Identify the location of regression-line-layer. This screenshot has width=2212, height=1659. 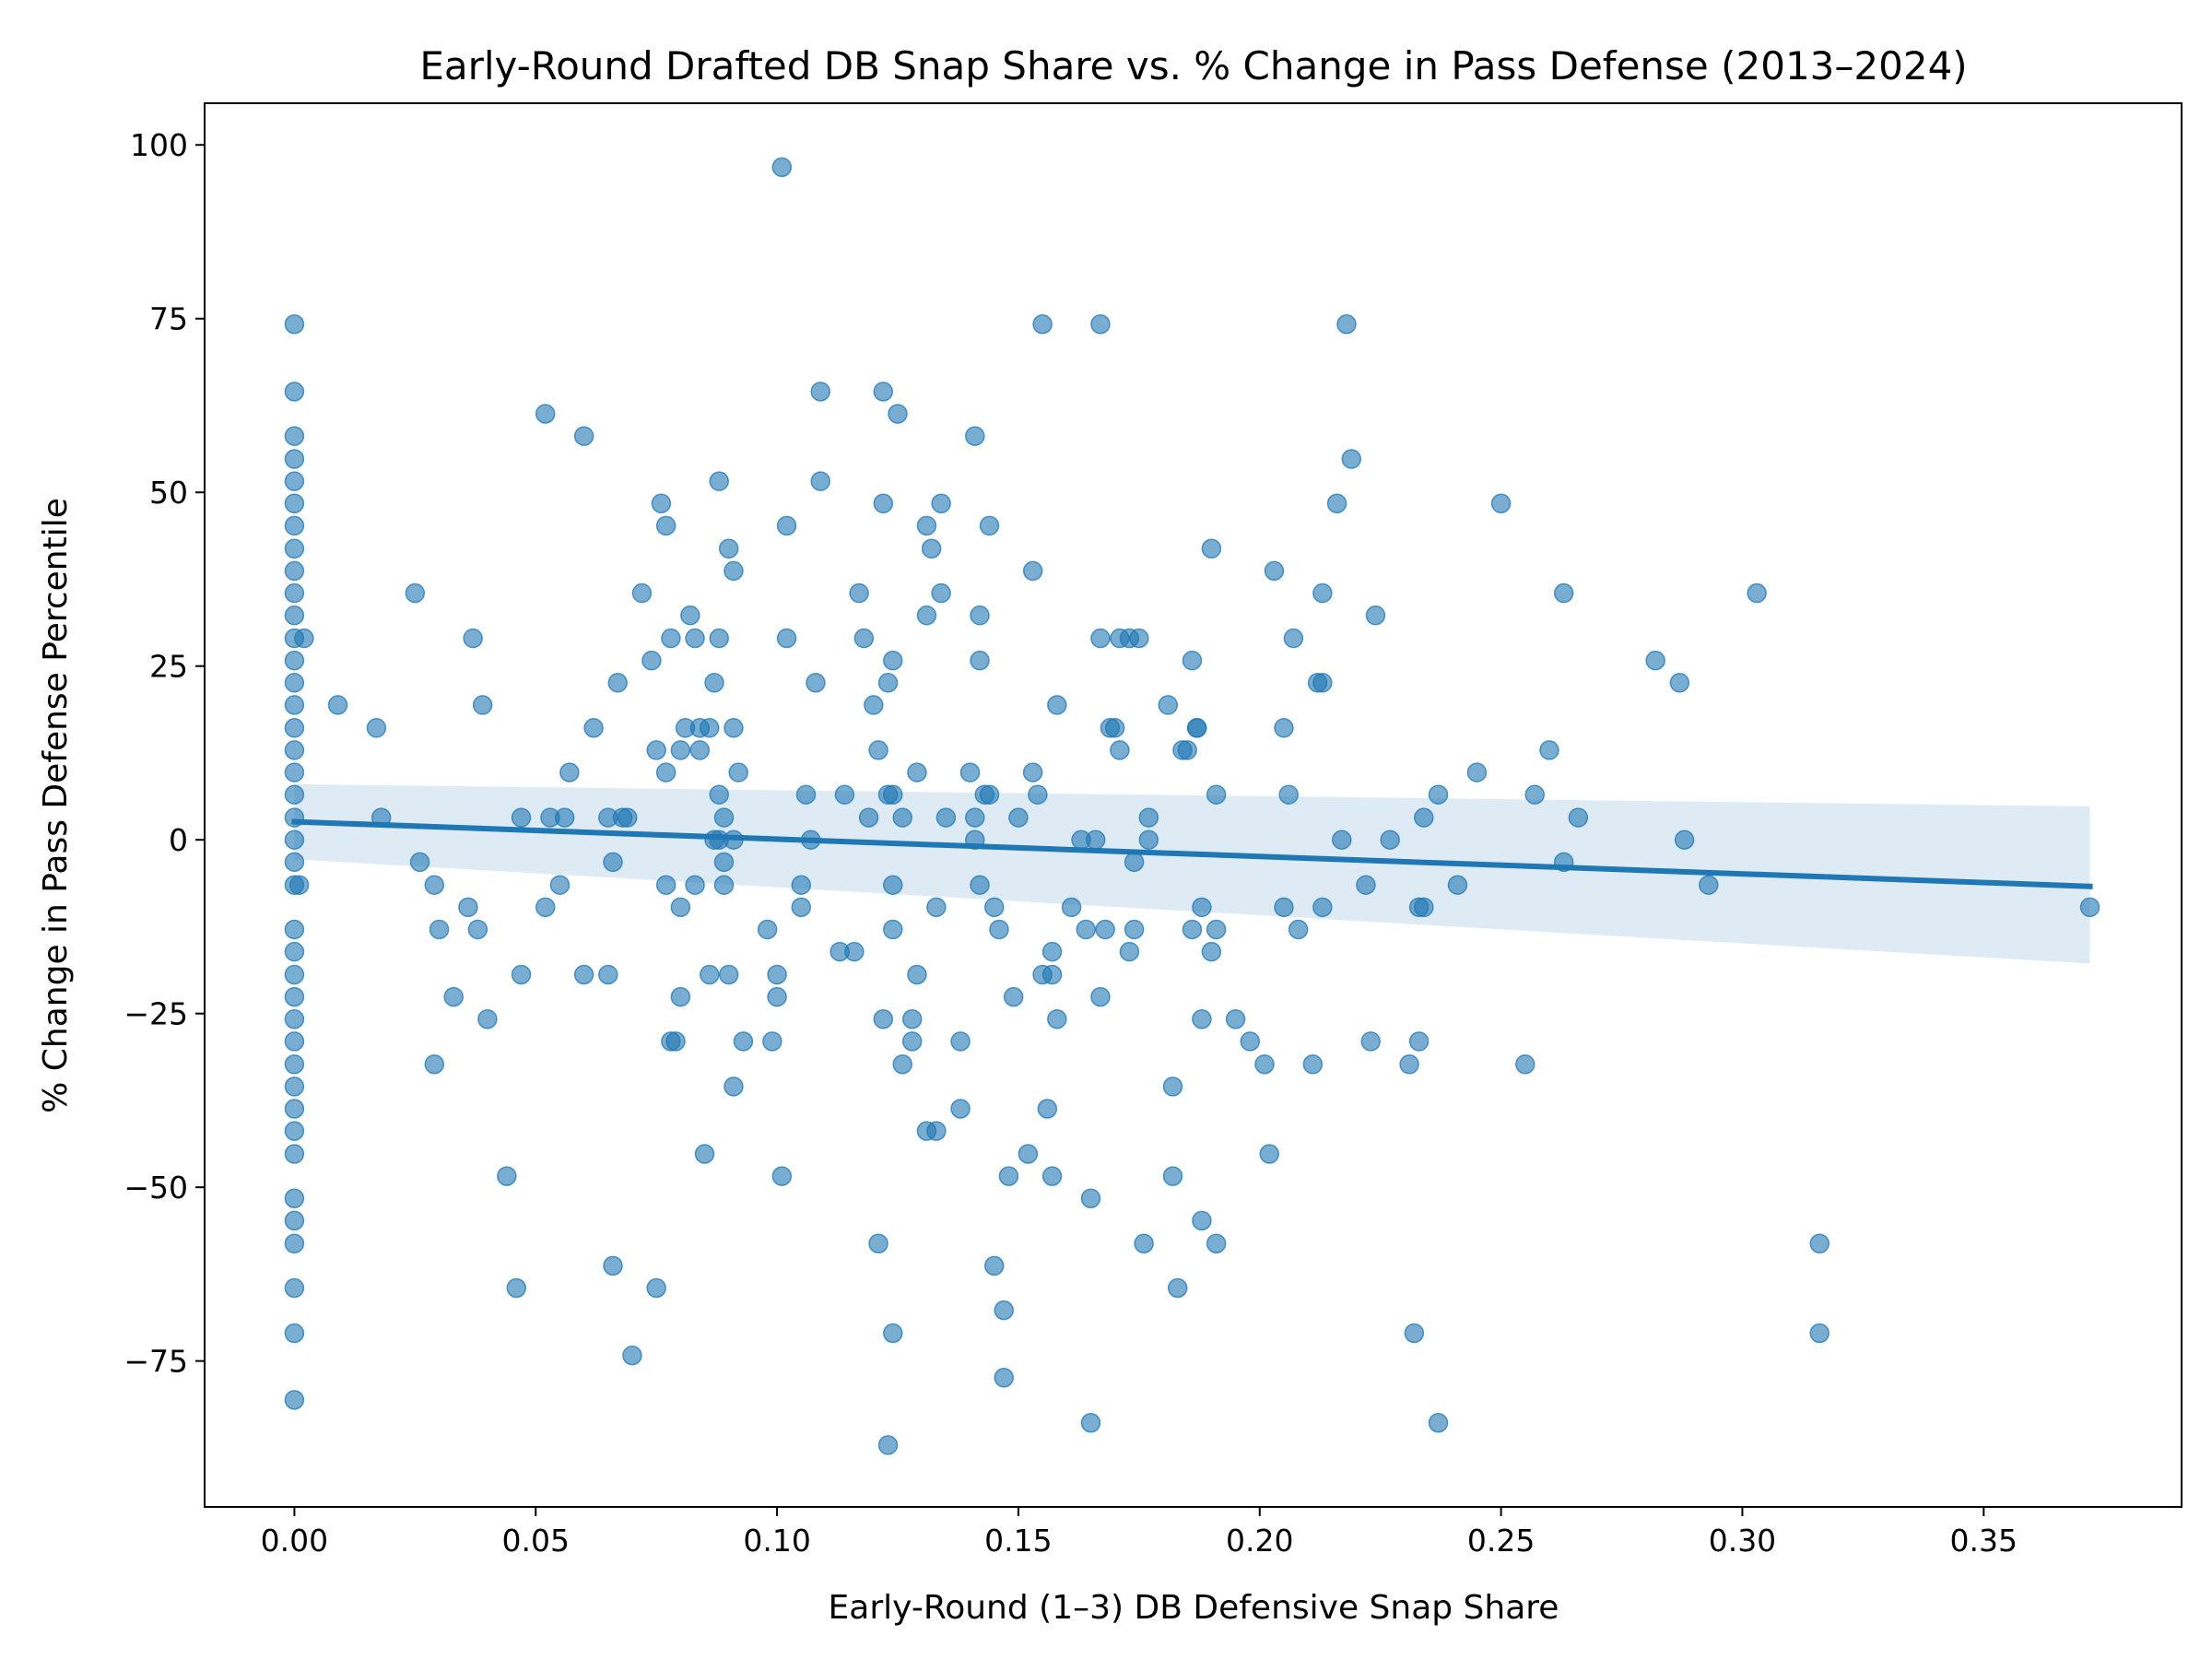
(1192, 853).